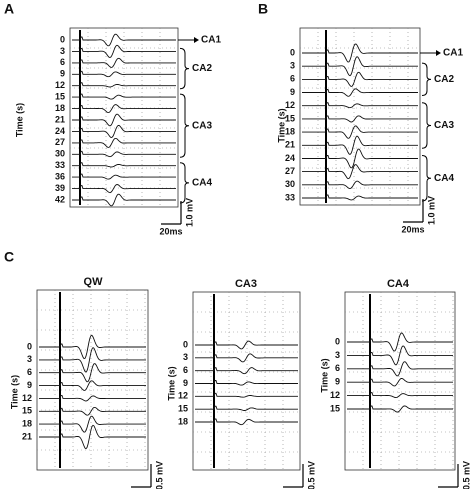  What do you see at coordinates (60, 142) in the screenshot?
I see `row-label: 27` at bounding box center [60, 142].